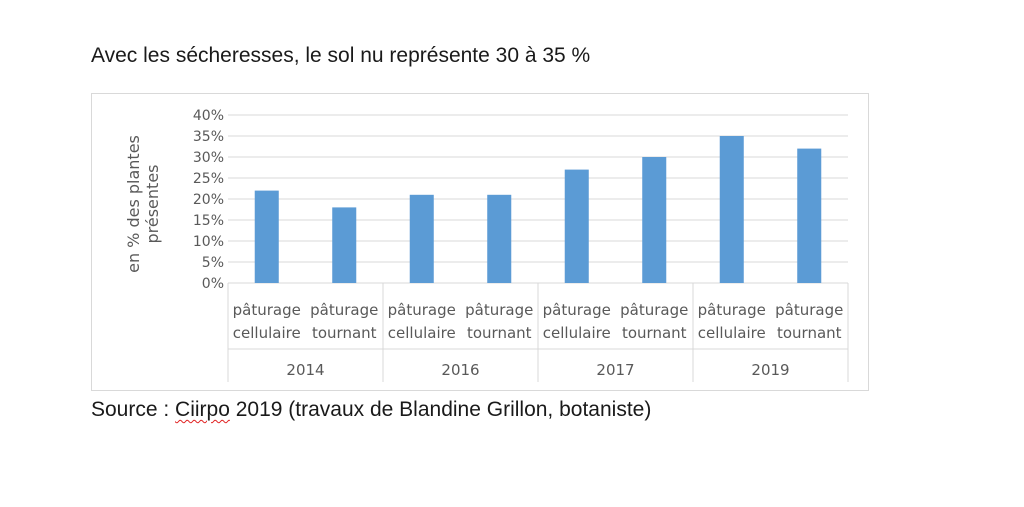  What do you see at coordinates (615, 370) in the screenshot?
I see `x-group-label: 2017` at bounding box center [615, 370].